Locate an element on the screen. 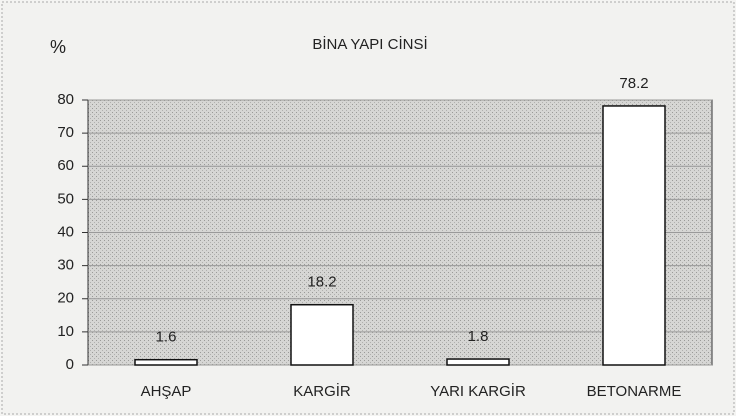 The image size is (736, 416). y-axis-label: % is located at coordinates (58, 47).